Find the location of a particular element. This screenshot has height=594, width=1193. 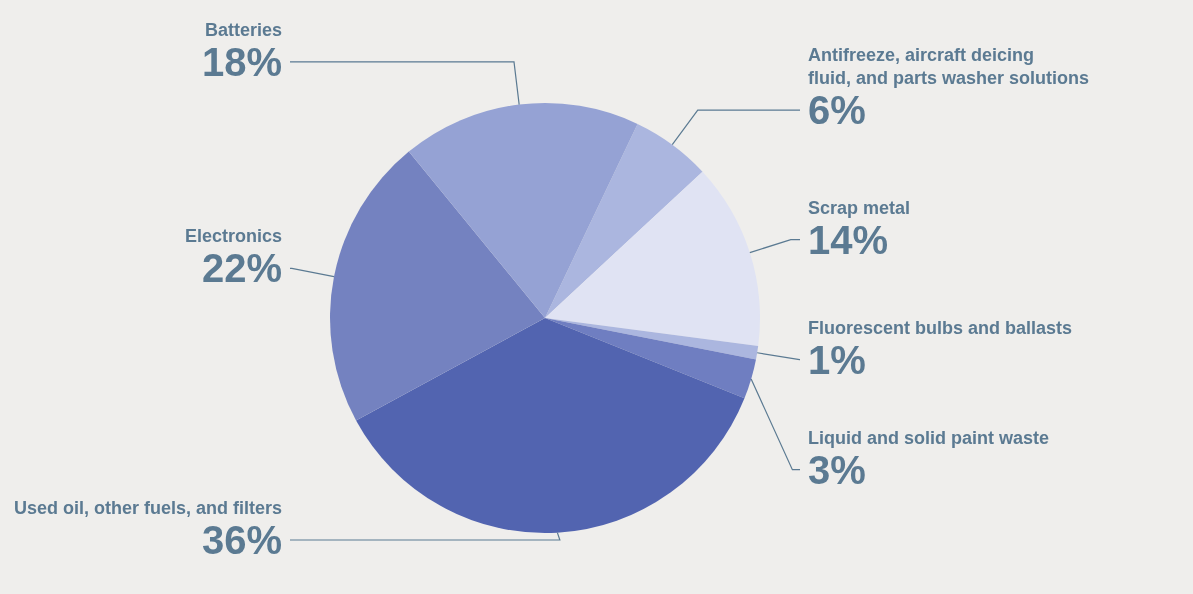

slice-label: Antifreeze, aircraft deicing fluid, and parts washer solutions is located at coordinates (949, 67).